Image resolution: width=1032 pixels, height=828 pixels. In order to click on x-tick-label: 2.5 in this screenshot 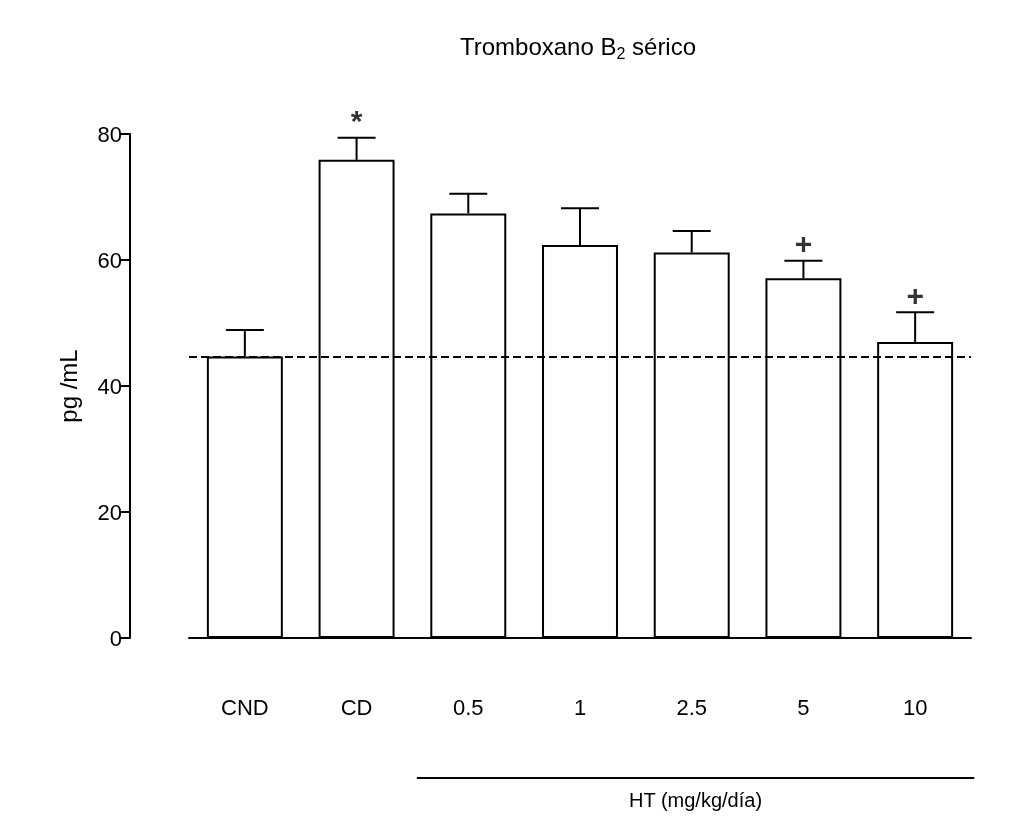, I will do `click(692, 707)`.